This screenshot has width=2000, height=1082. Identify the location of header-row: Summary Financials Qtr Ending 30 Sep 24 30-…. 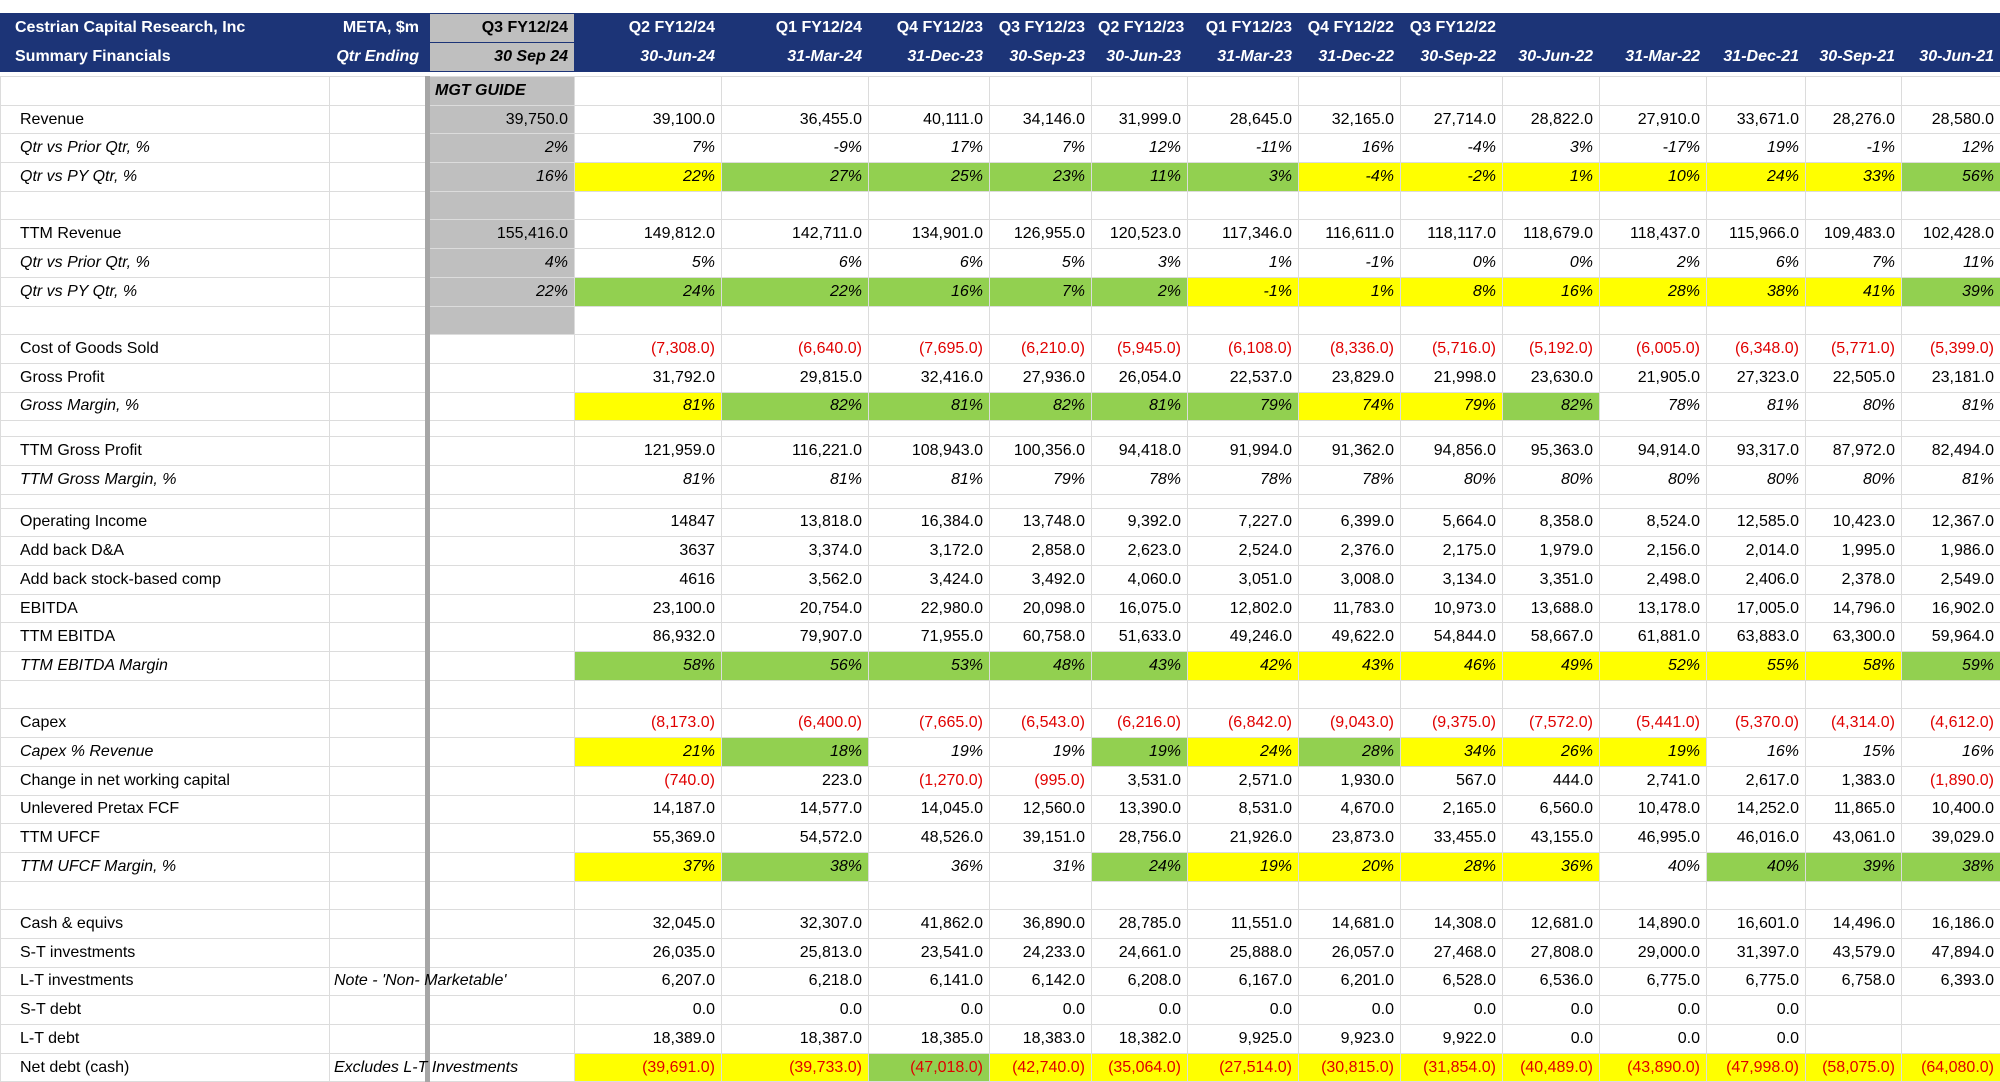
(1000, 57).